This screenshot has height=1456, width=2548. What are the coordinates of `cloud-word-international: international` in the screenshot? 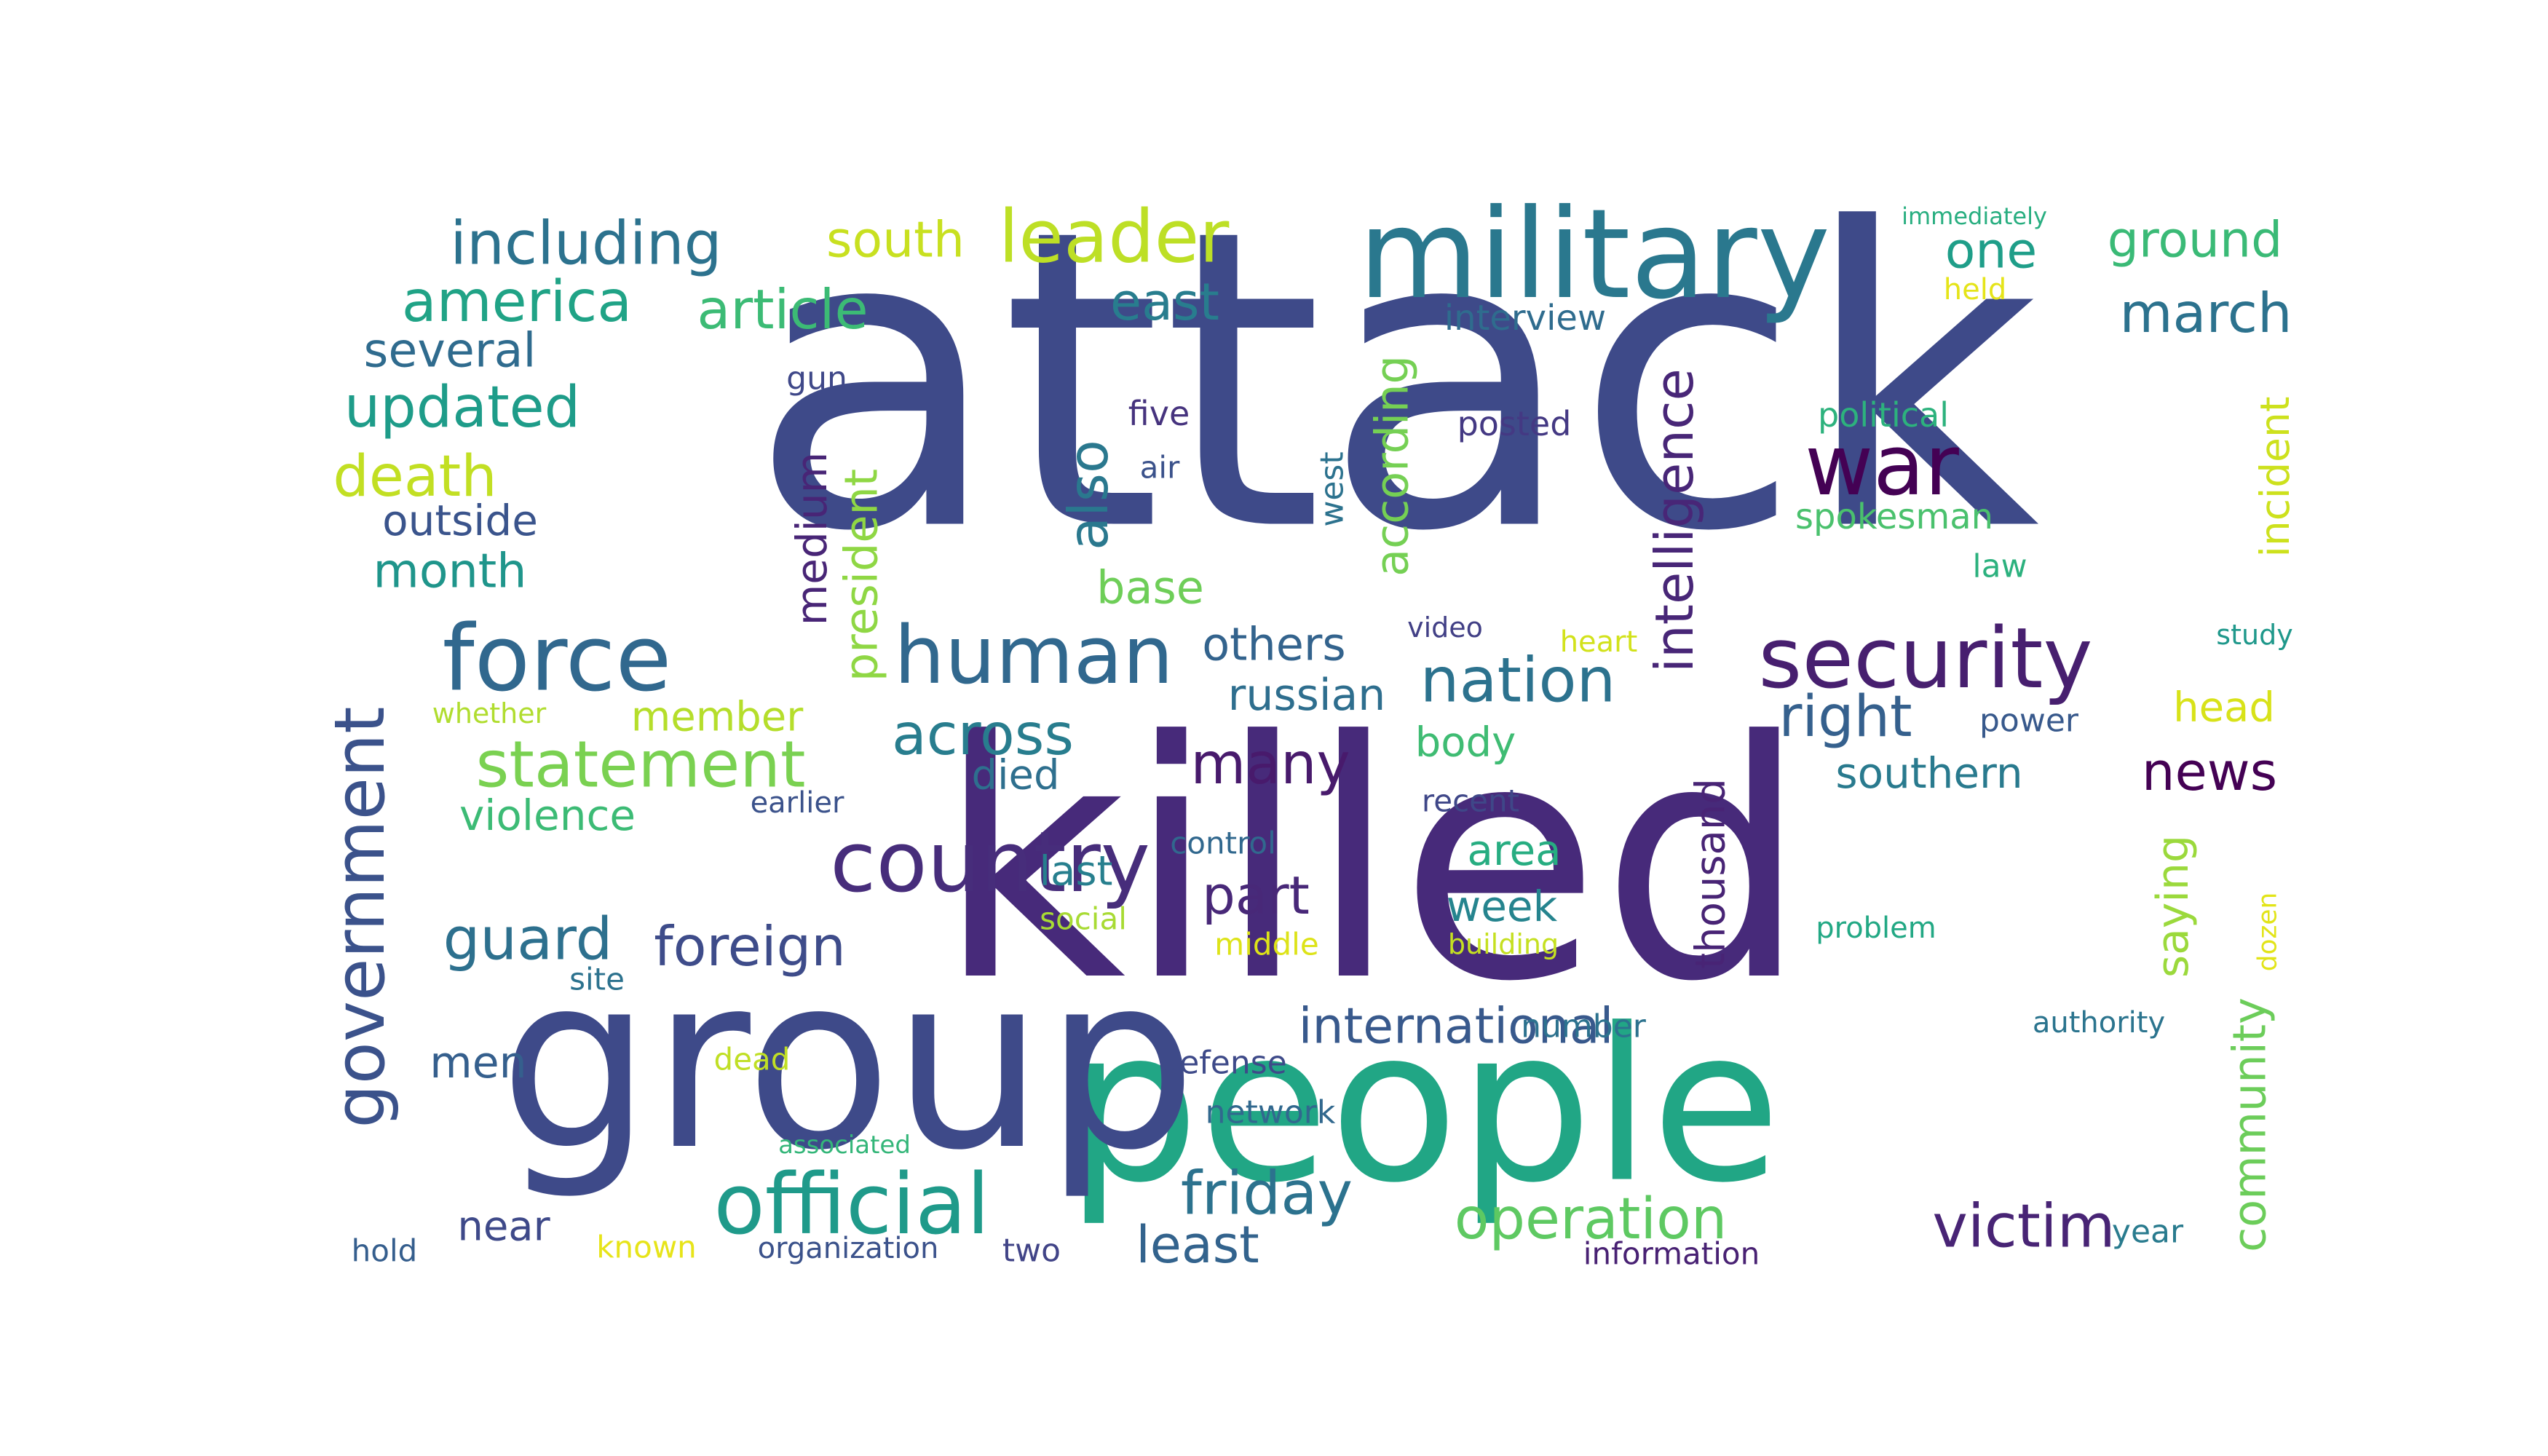 It's located at (1456, 1027).